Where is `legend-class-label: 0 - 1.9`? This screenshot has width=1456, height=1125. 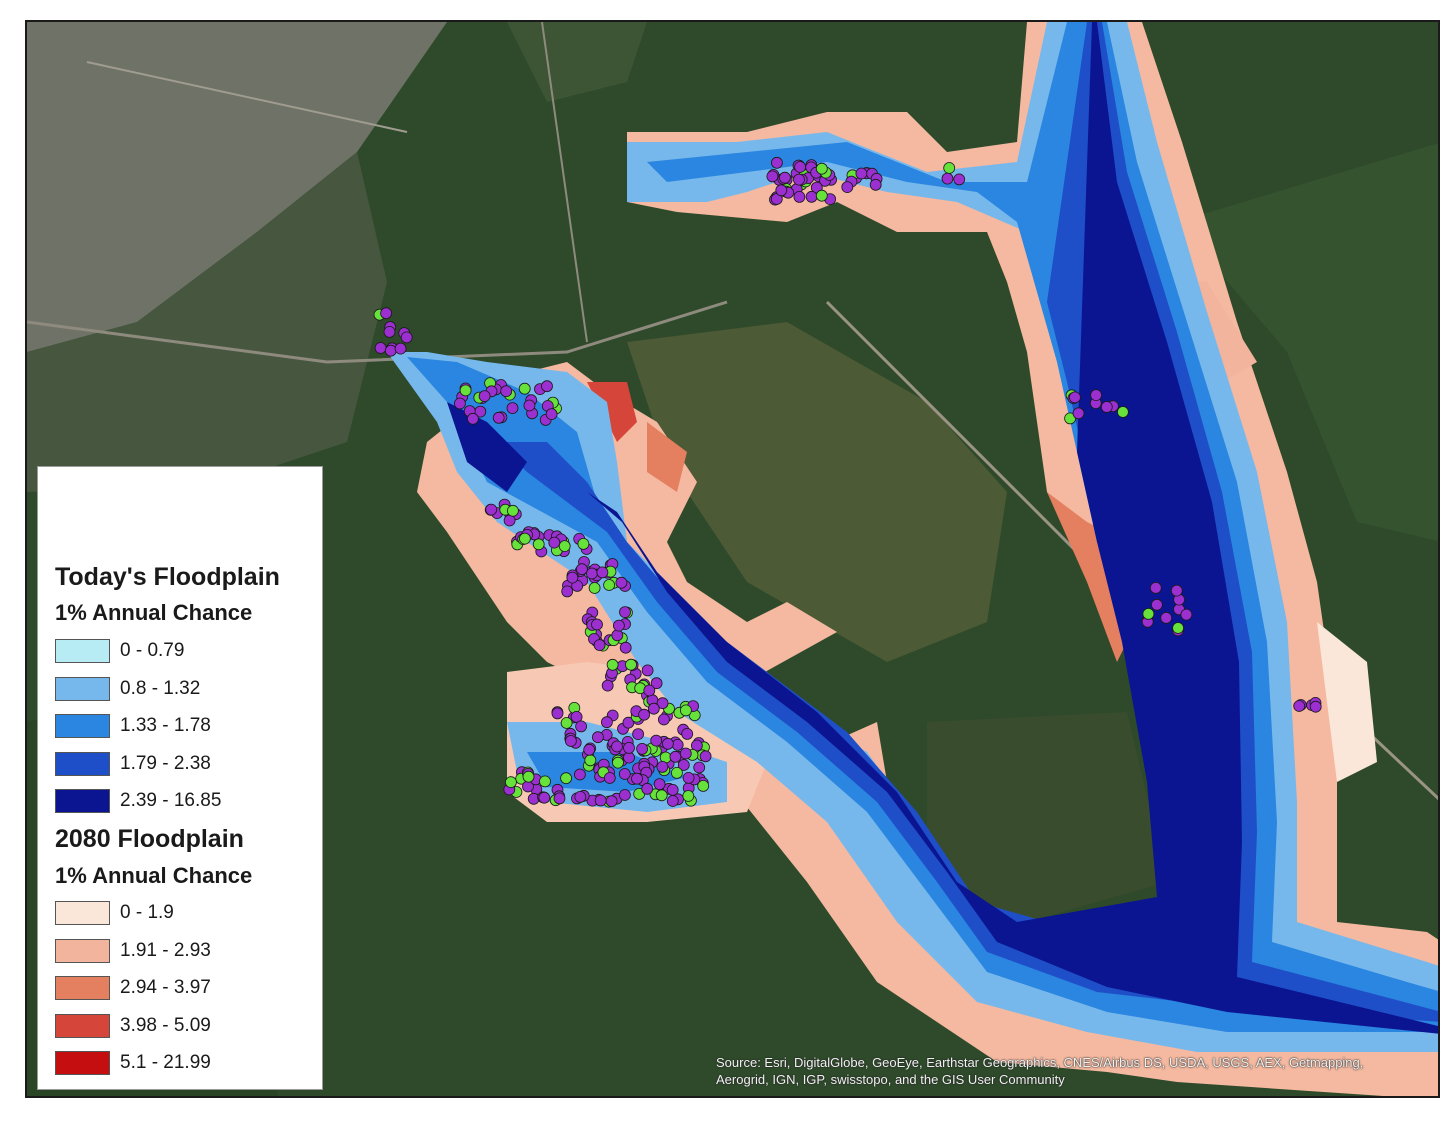
legend-class-label: 0 - 1.9 is located at coordinates (147, 912).